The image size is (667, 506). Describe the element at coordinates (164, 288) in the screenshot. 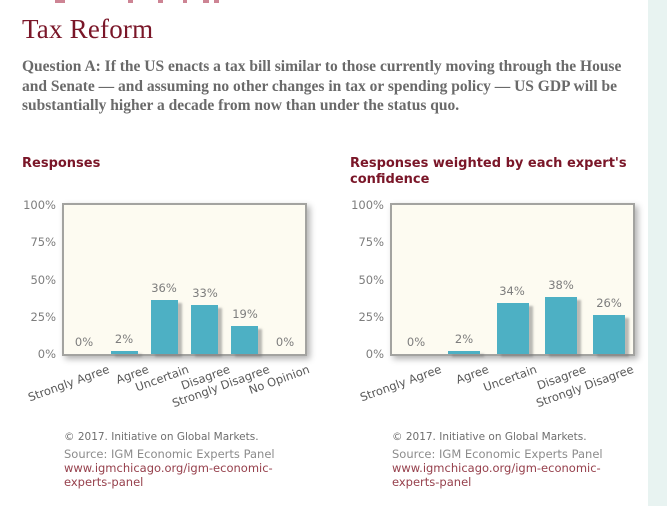

I see `bar-value-label: 36%` at that location.